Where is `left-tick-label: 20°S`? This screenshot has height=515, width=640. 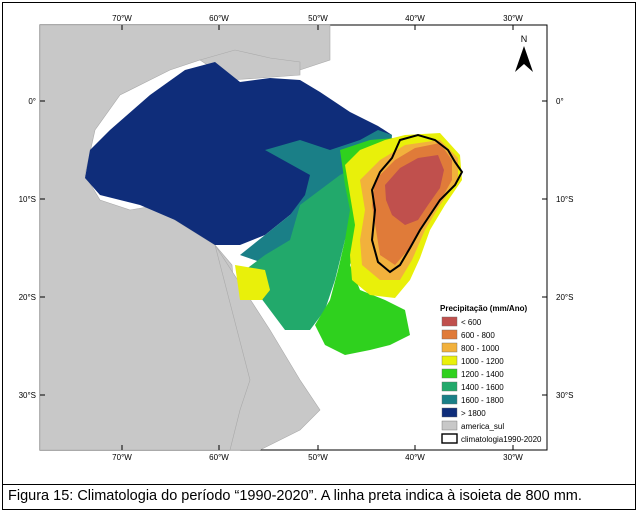 left-tick-label: 20°S is located at coordinates (27, 297).